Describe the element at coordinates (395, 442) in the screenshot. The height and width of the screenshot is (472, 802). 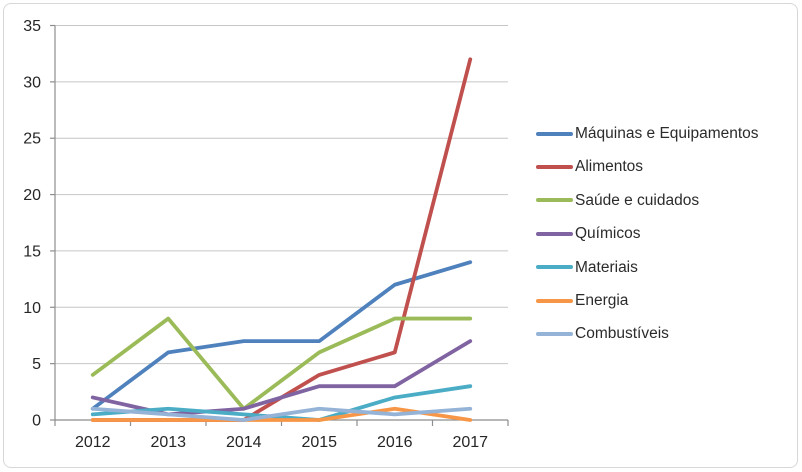
I see `x-tick-label: 2016` at that location.